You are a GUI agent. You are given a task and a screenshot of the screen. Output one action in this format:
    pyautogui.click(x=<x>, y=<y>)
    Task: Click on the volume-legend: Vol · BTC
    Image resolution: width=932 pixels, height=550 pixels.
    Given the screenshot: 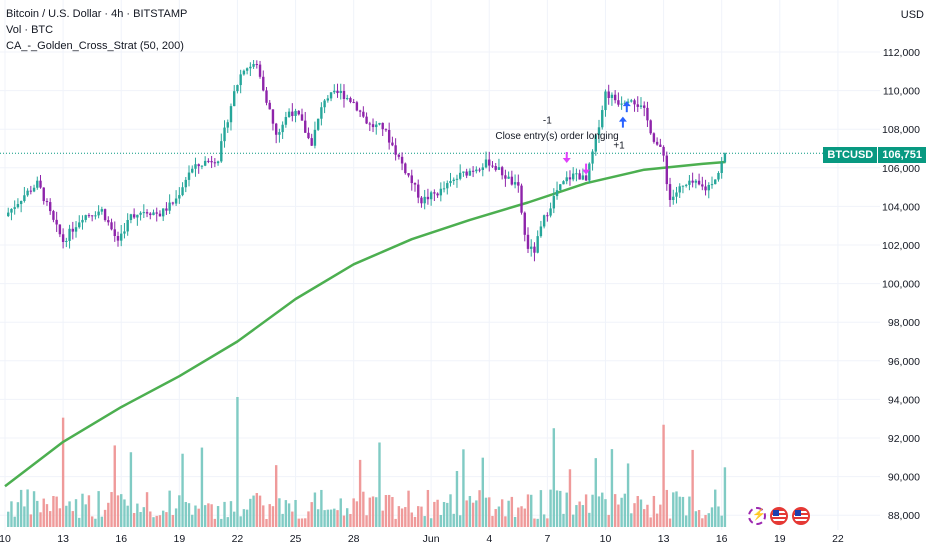 What is the action you would take?
    pyautogui.click(x=30, y=30)
    